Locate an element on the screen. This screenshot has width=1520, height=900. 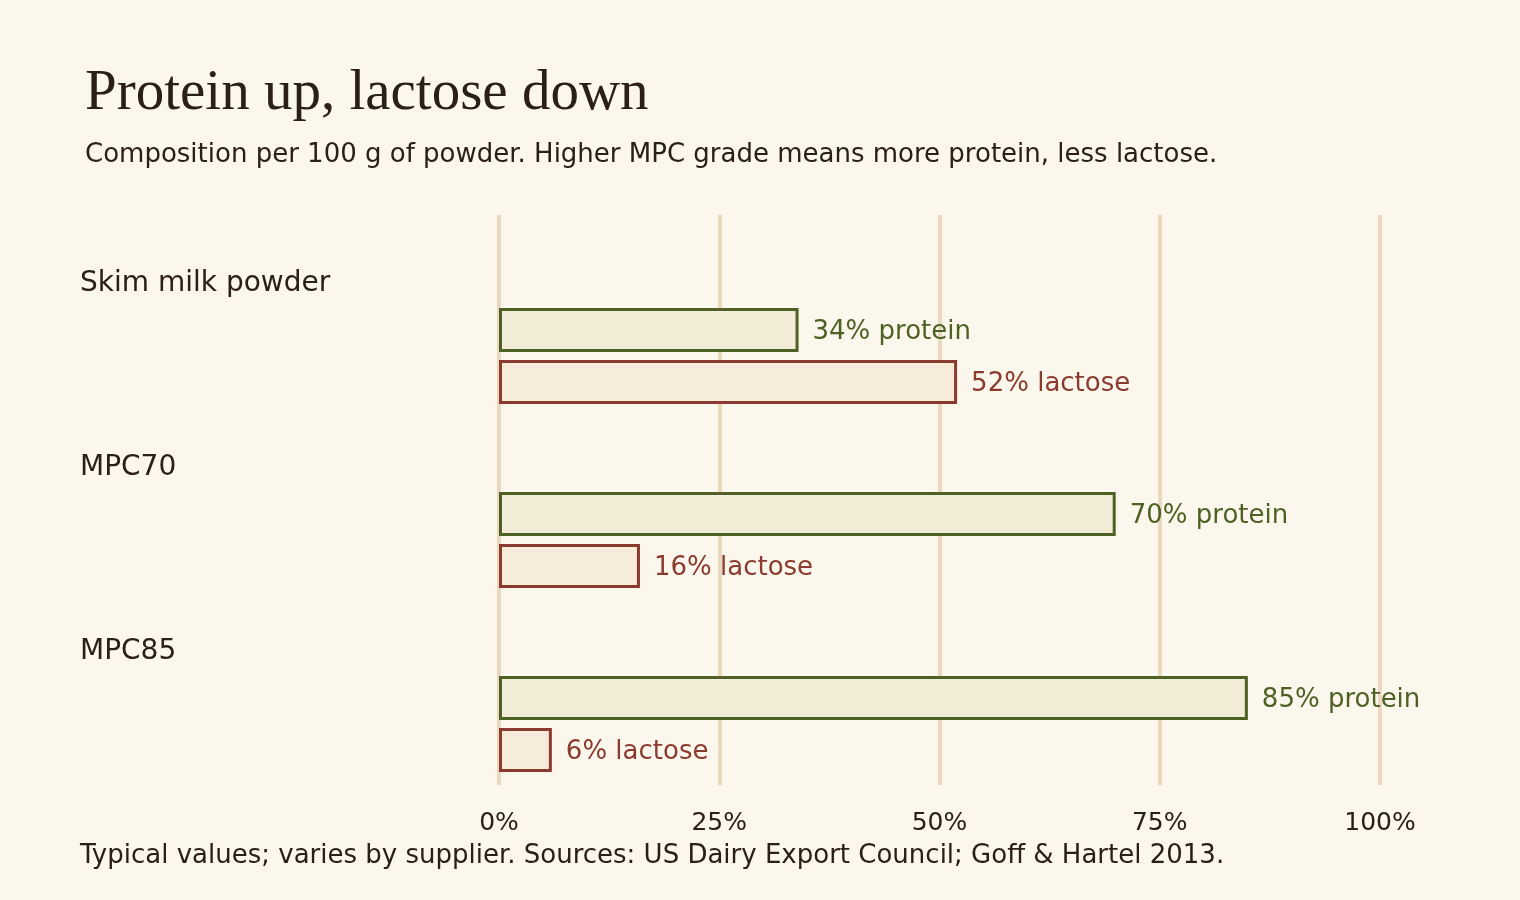
chart-title: Protein up, lactose down is located at coordinates (367, 89).